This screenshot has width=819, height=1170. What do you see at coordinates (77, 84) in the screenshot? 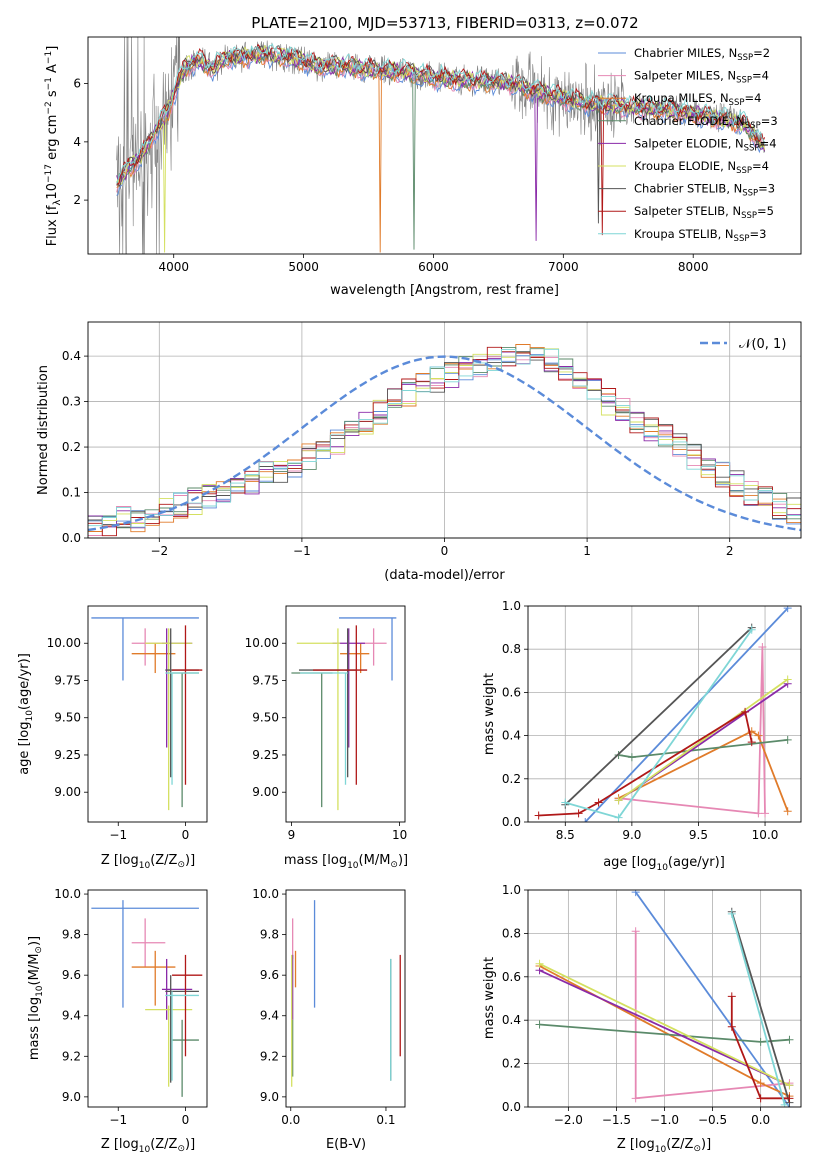
I see `y-tick-label: 6` at bounding box center [77, 84].